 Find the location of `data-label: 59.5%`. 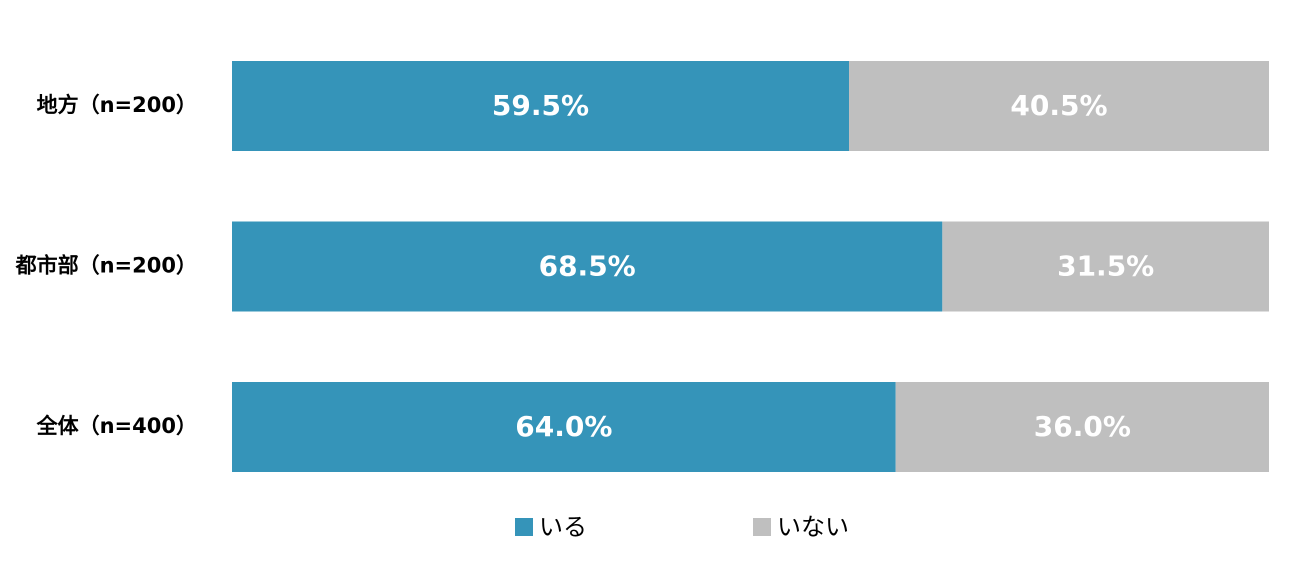

data-label: 59.5% is located at coordinates (540, 105).